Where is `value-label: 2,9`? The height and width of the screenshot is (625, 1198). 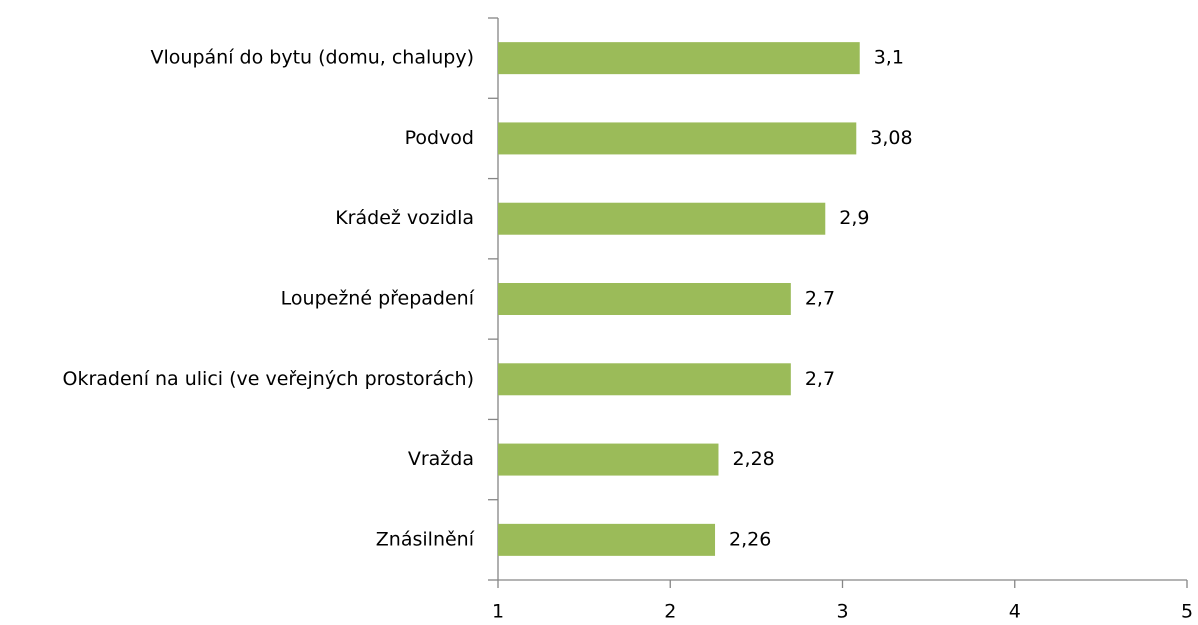 value-label: 2,9 is located at coordinates (854, 218).